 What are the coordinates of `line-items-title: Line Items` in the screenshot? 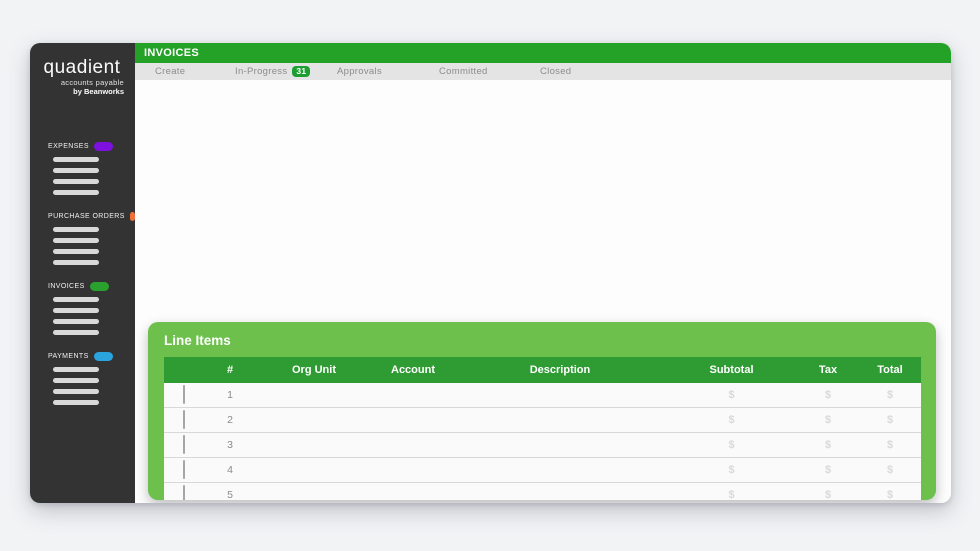 It's located at (197, 340).